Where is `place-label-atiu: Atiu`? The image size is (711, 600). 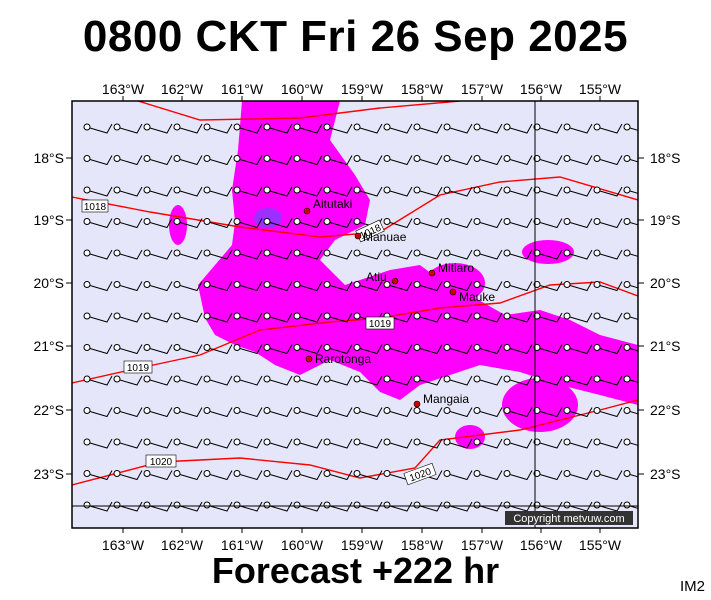
place-label-atiu: Atiu is located at coordinates (376, 277).